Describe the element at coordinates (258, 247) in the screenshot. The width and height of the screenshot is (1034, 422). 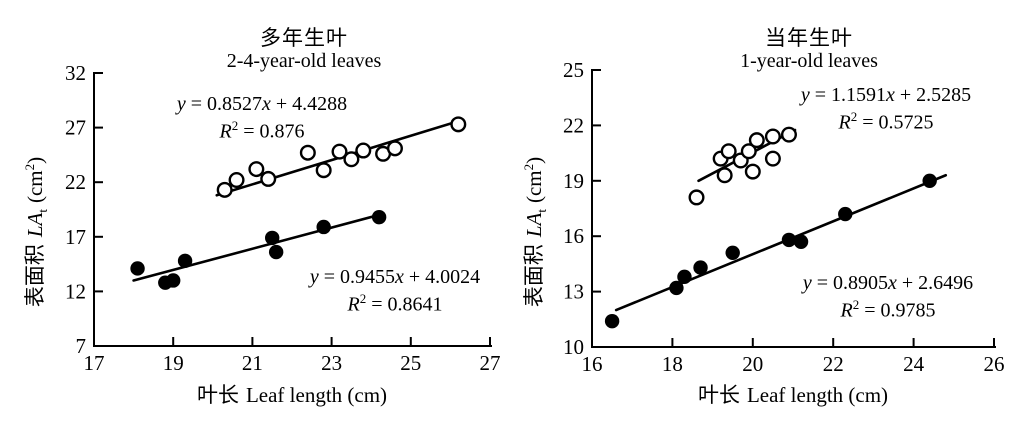
I see `left-trendline-filled-series` at that location.